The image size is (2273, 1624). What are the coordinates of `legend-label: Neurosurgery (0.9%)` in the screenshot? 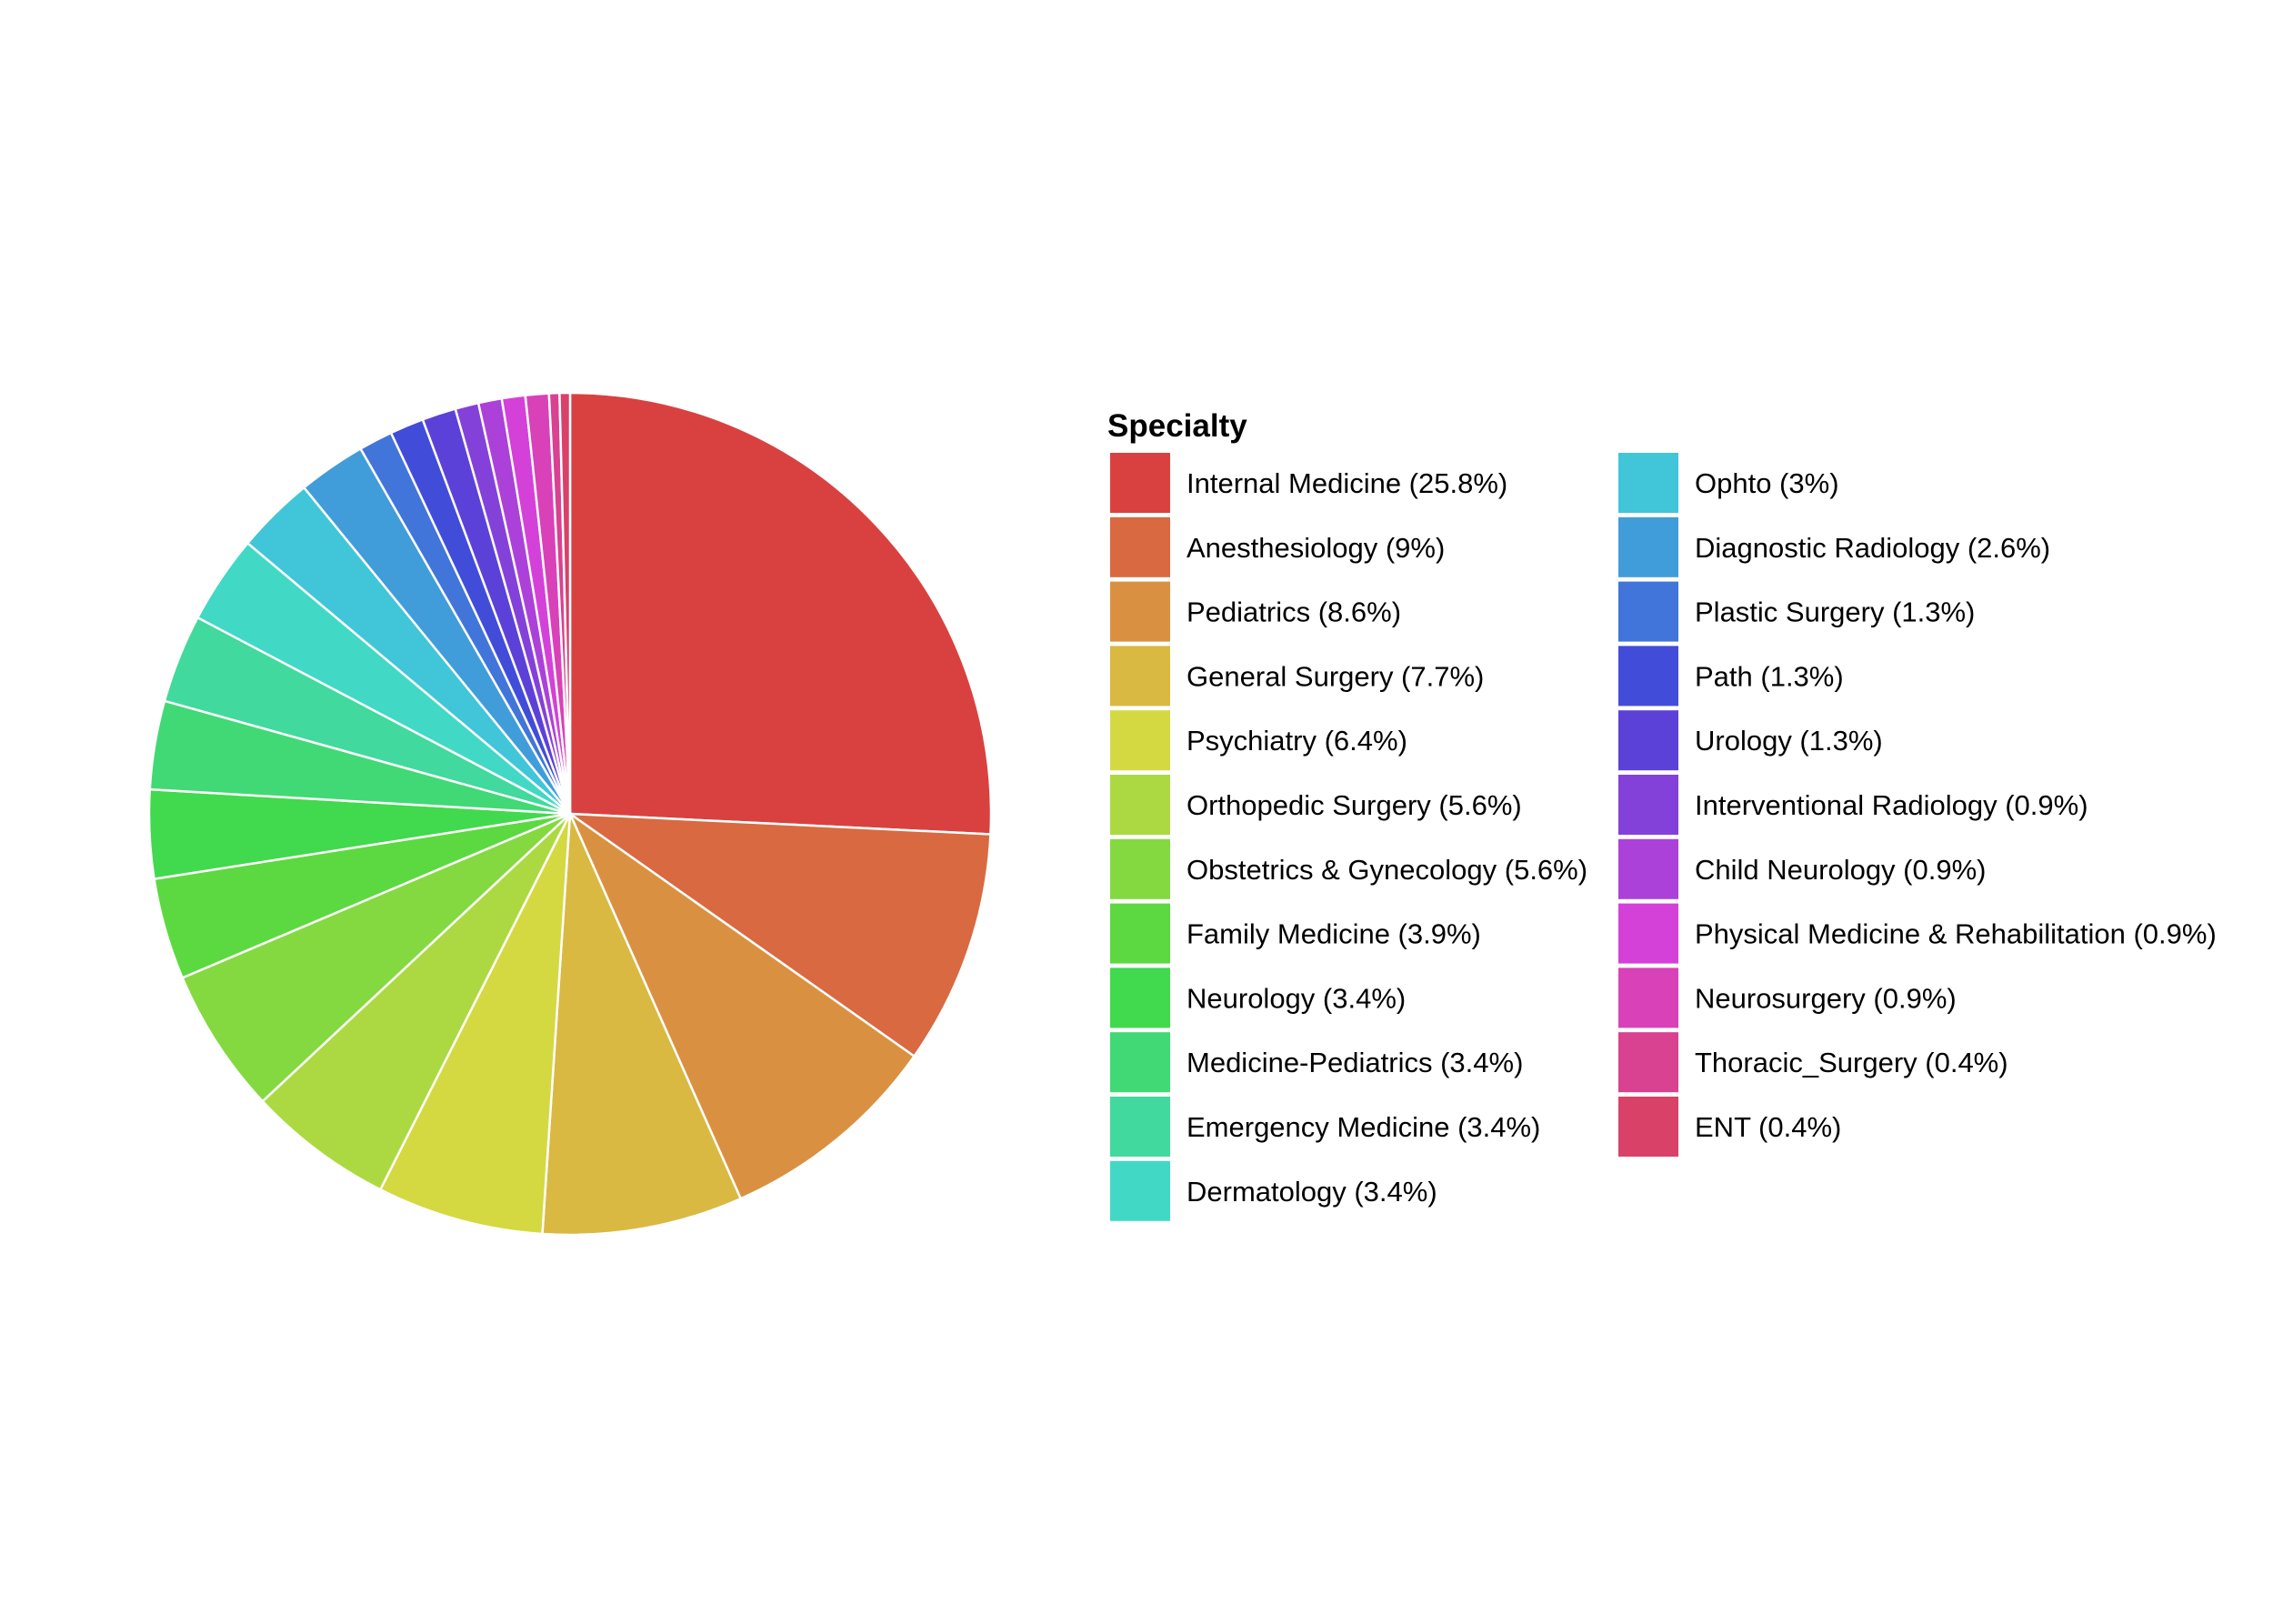 It's located at (1826, 998).